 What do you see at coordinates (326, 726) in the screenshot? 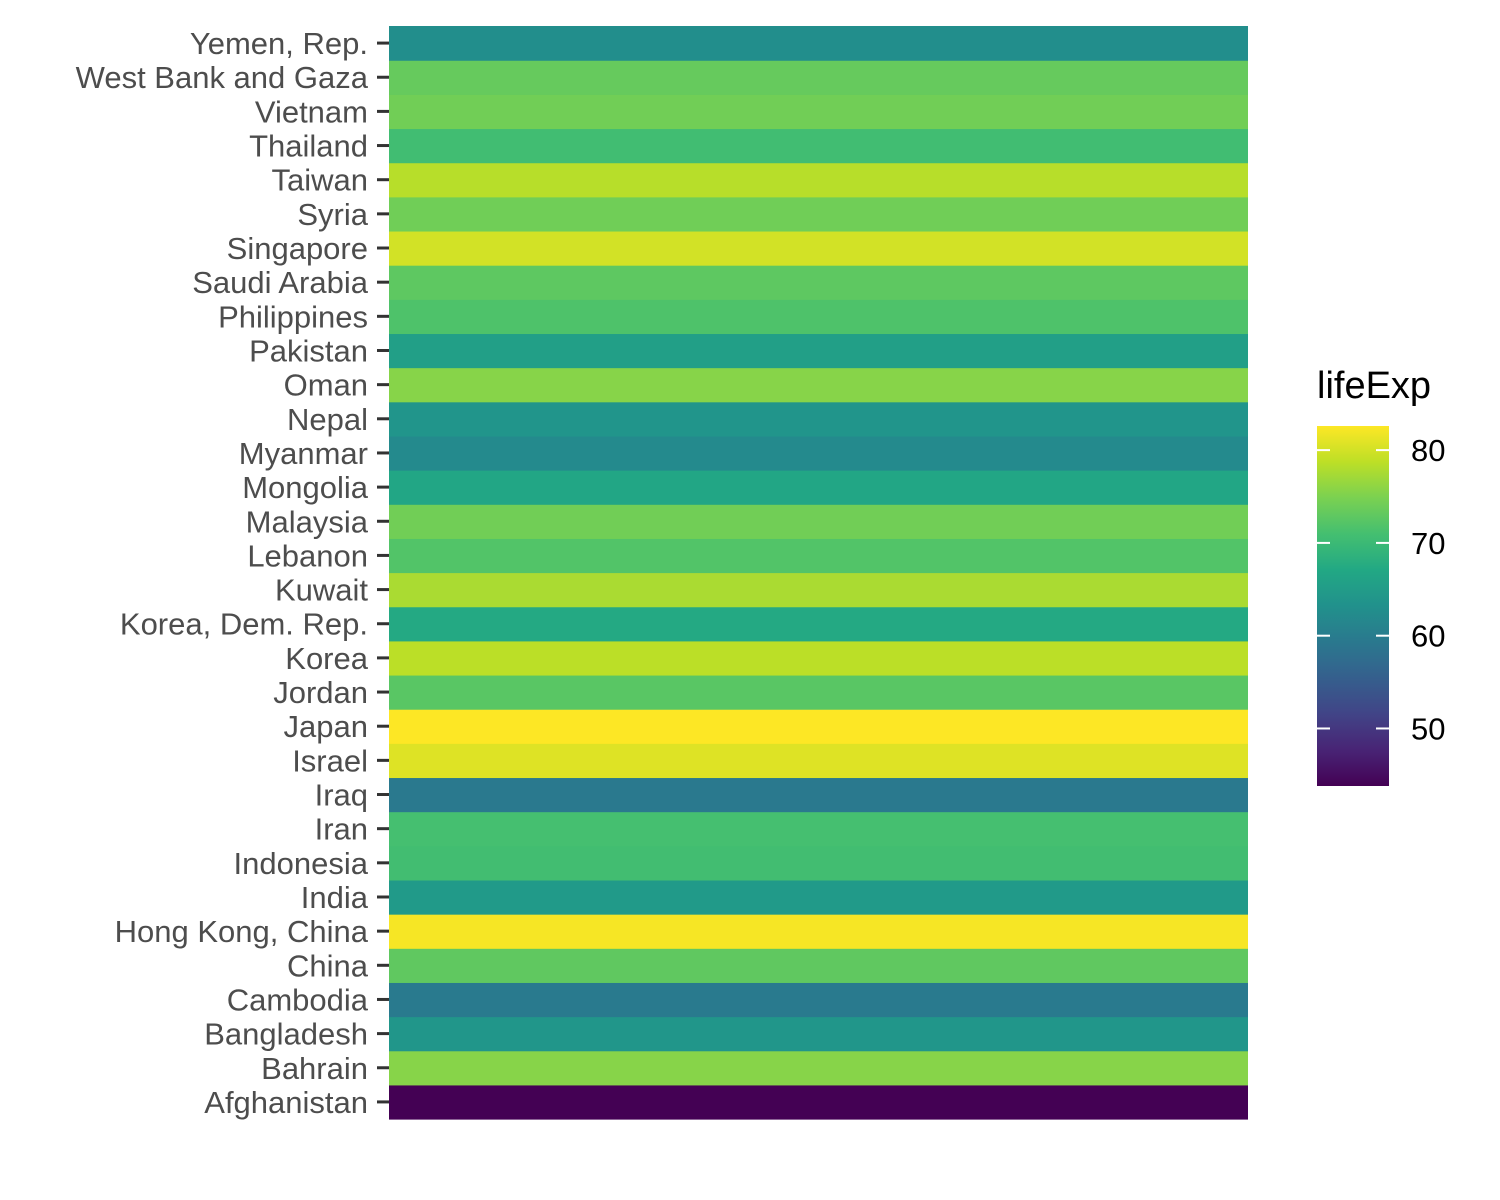
I see `y-tick-label: Japan` at bounding box center [326, 726].